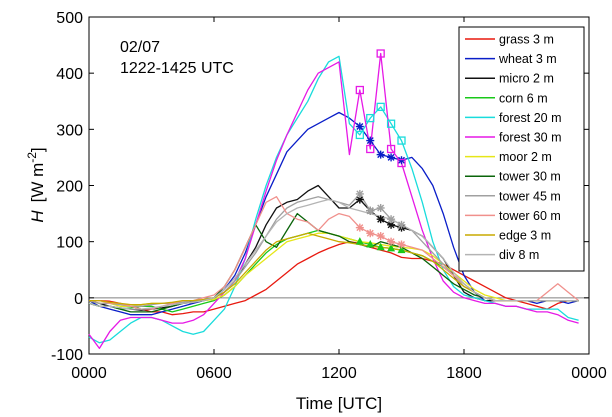 The image size is (612, 417). What do you see at coordinates (523, 98) in the screenshot?
I see `legend-label-corn-6-m: corn 6 m` at bounding box center [523, 98].